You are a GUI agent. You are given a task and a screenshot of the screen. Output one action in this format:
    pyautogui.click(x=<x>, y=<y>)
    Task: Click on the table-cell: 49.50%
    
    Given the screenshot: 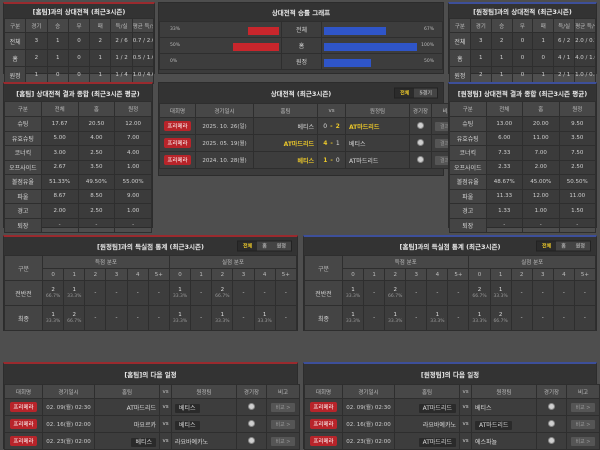 What is the action you would take?
    pyautogui.click(x=96, y=182)
    